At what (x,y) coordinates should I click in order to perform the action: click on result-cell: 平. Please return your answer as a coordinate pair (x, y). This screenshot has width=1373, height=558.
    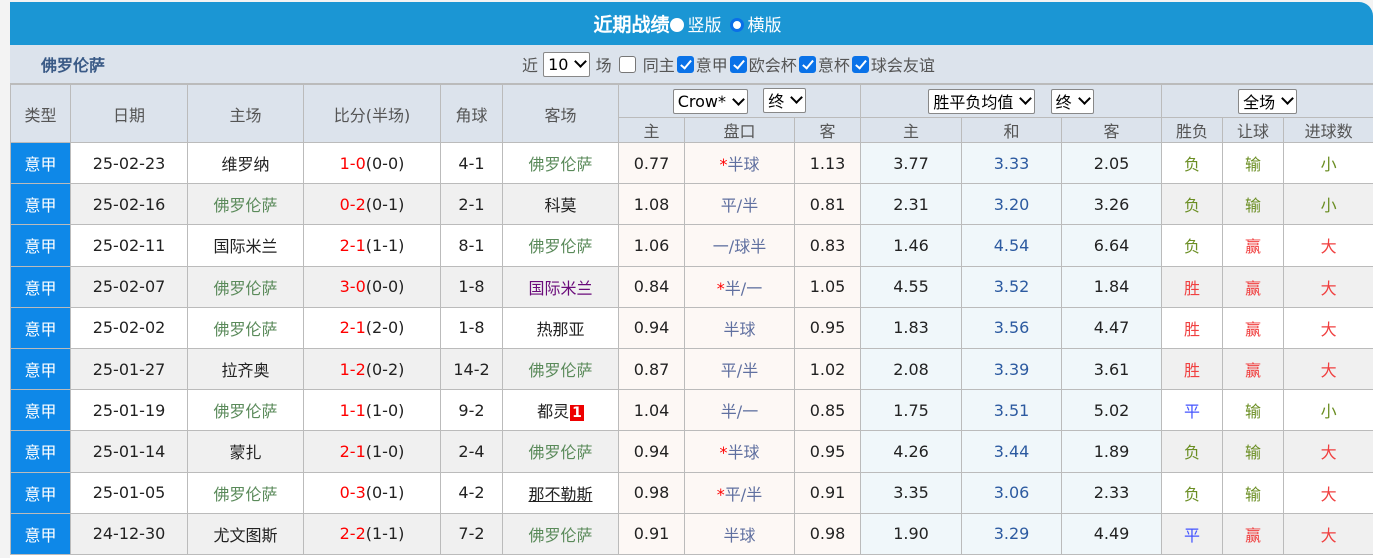
    Looking at the image, I should click on (1192, 410).